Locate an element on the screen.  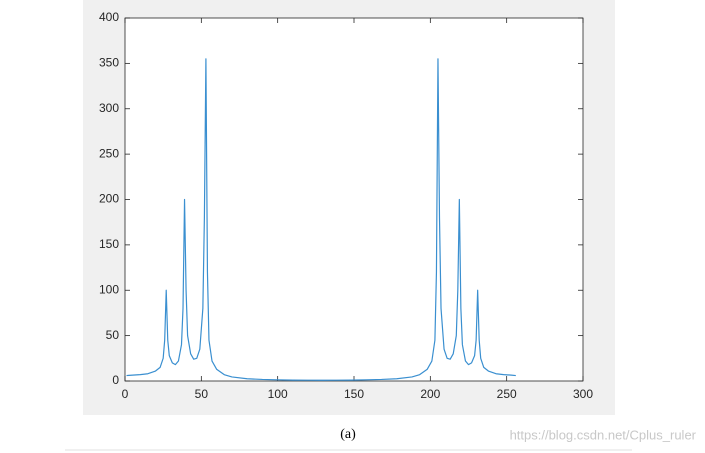
y-tick-label: 400 is located at coordinates (109, 17).